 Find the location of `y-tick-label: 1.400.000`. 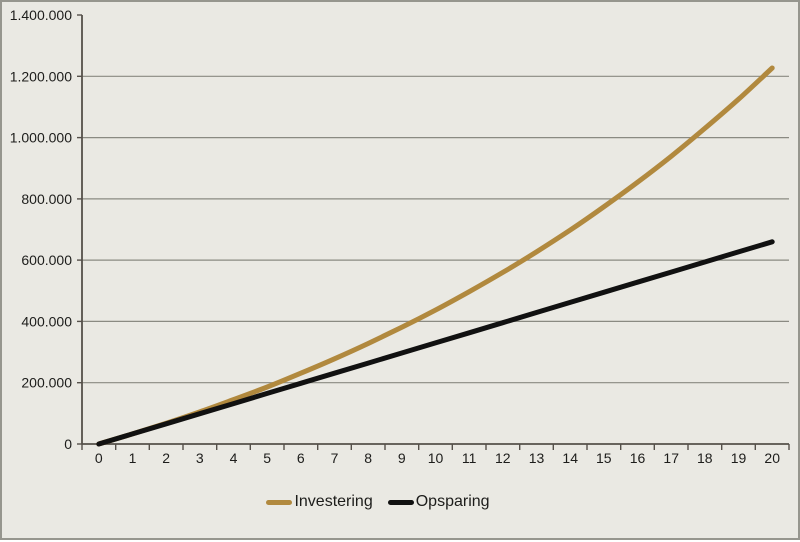

y-tick-label: 1.400.000 is located at coordinates (41, 15).